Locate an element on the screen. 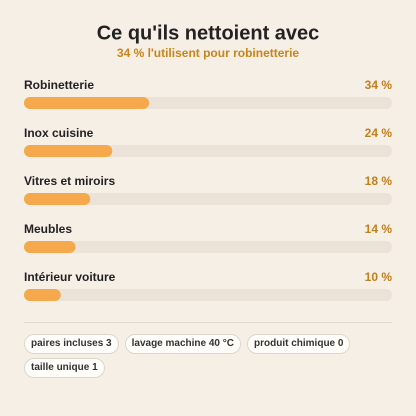  category-label: Vitres et miroirs is located at coordinates (69, 181).